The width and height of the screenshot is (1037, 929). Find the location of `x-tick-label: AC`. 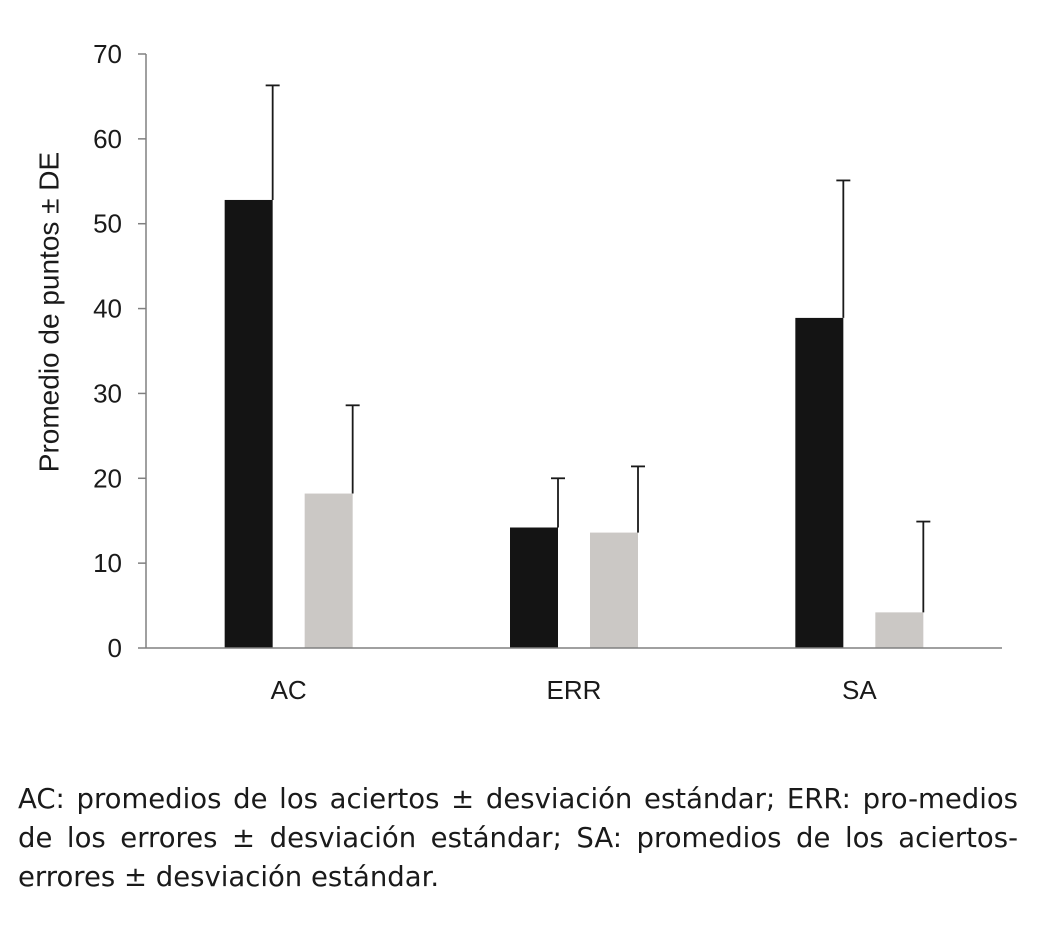

x-tick-label: AC is located at coordinates (289, 690).